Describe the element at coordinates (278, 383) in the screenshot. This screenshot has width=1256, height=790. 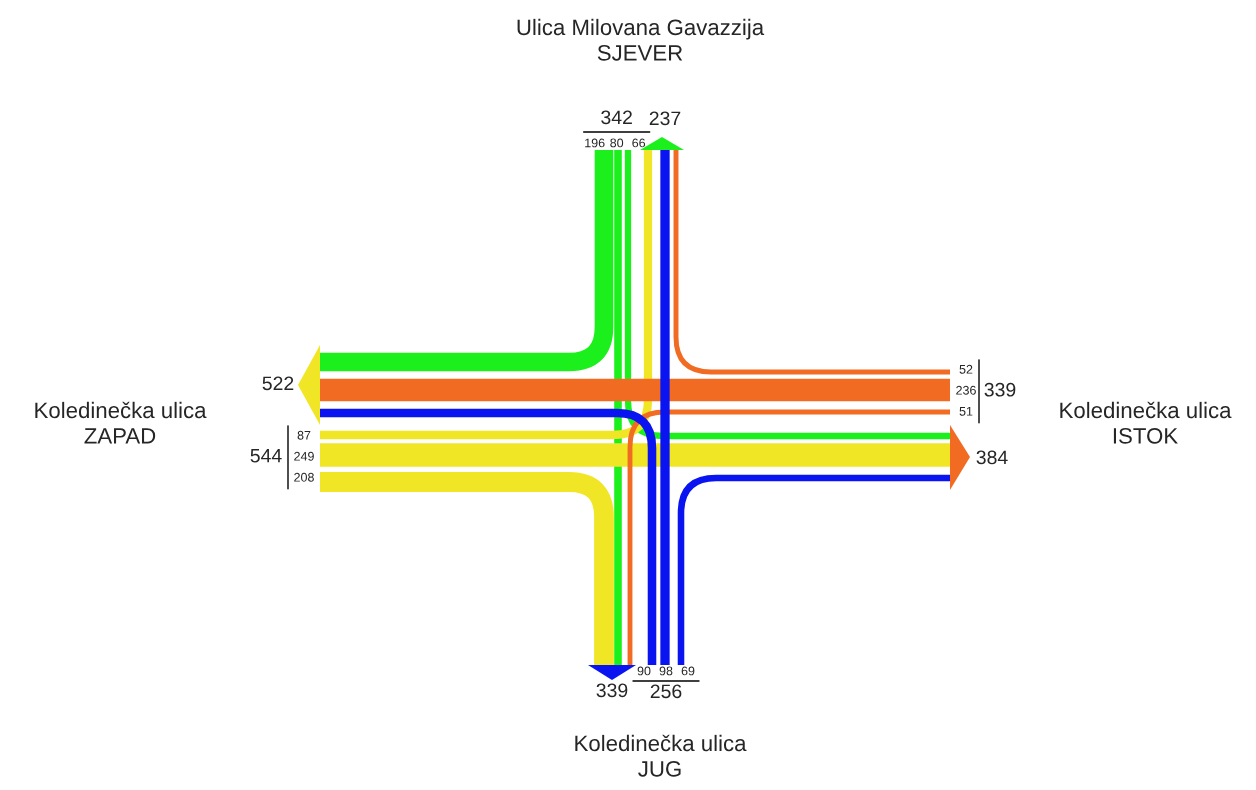
I see `text: 522` at that location.